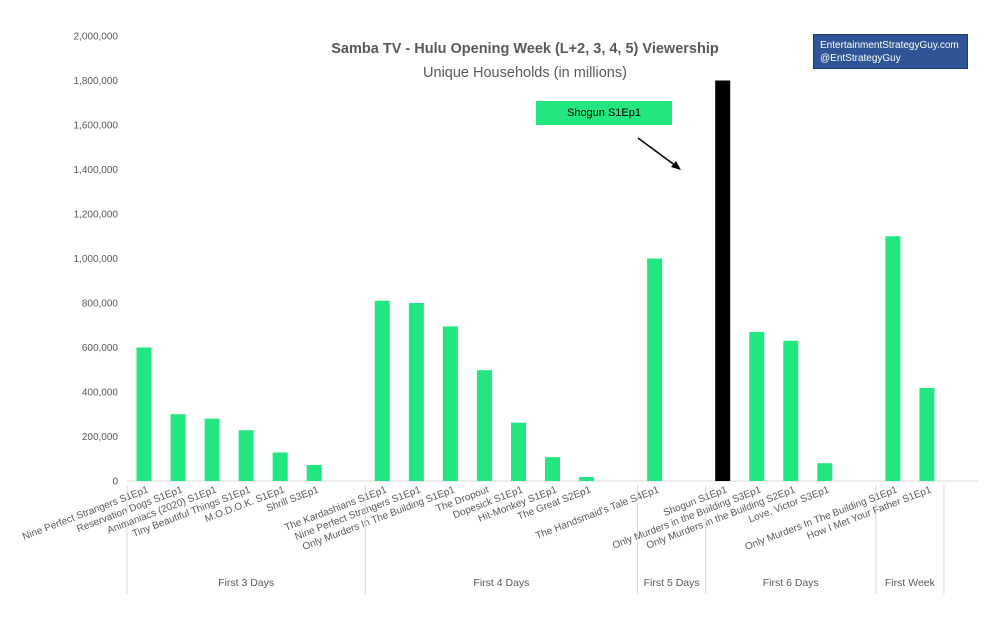 The width and height of the screenshot is (994, 623). I want to click on annotation-arrowhead, so click(676, 165).